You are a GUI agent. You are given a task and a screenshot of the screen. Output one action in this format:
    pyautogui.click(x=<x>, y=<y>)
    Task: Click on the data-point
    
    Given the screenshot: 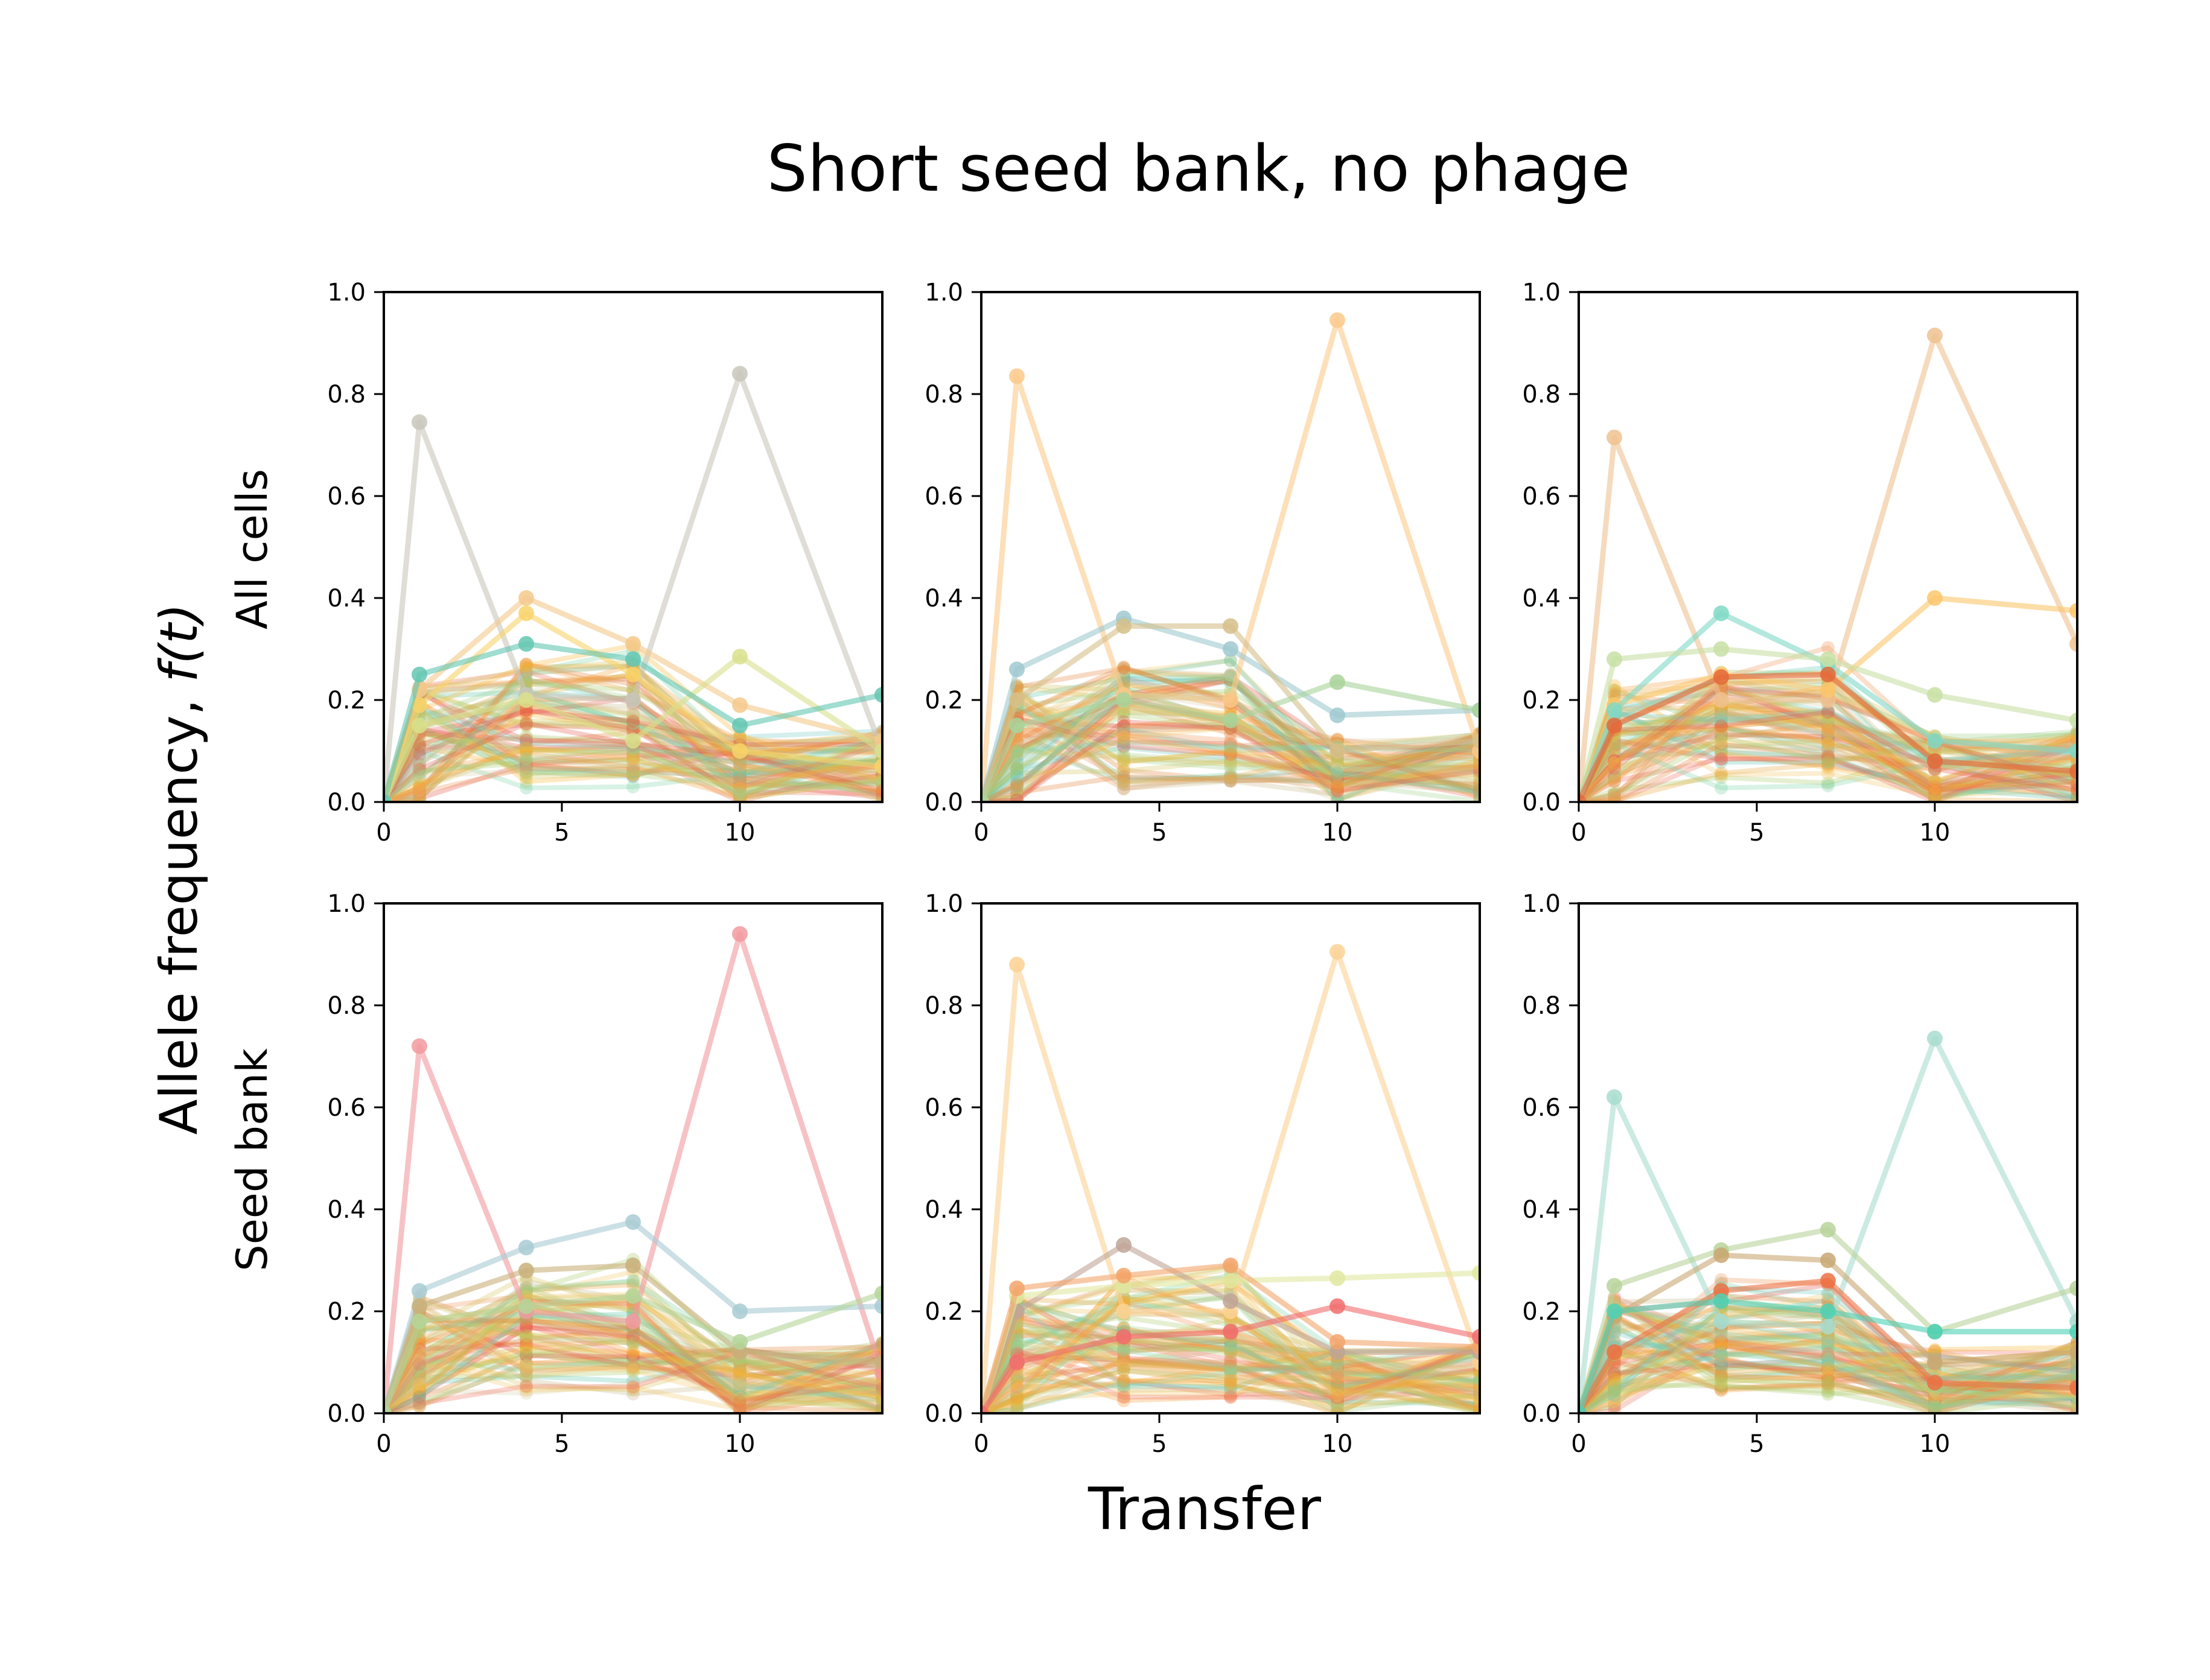 What is the action you would take?
    pyautogui.click(x=1337, y=1342)
    